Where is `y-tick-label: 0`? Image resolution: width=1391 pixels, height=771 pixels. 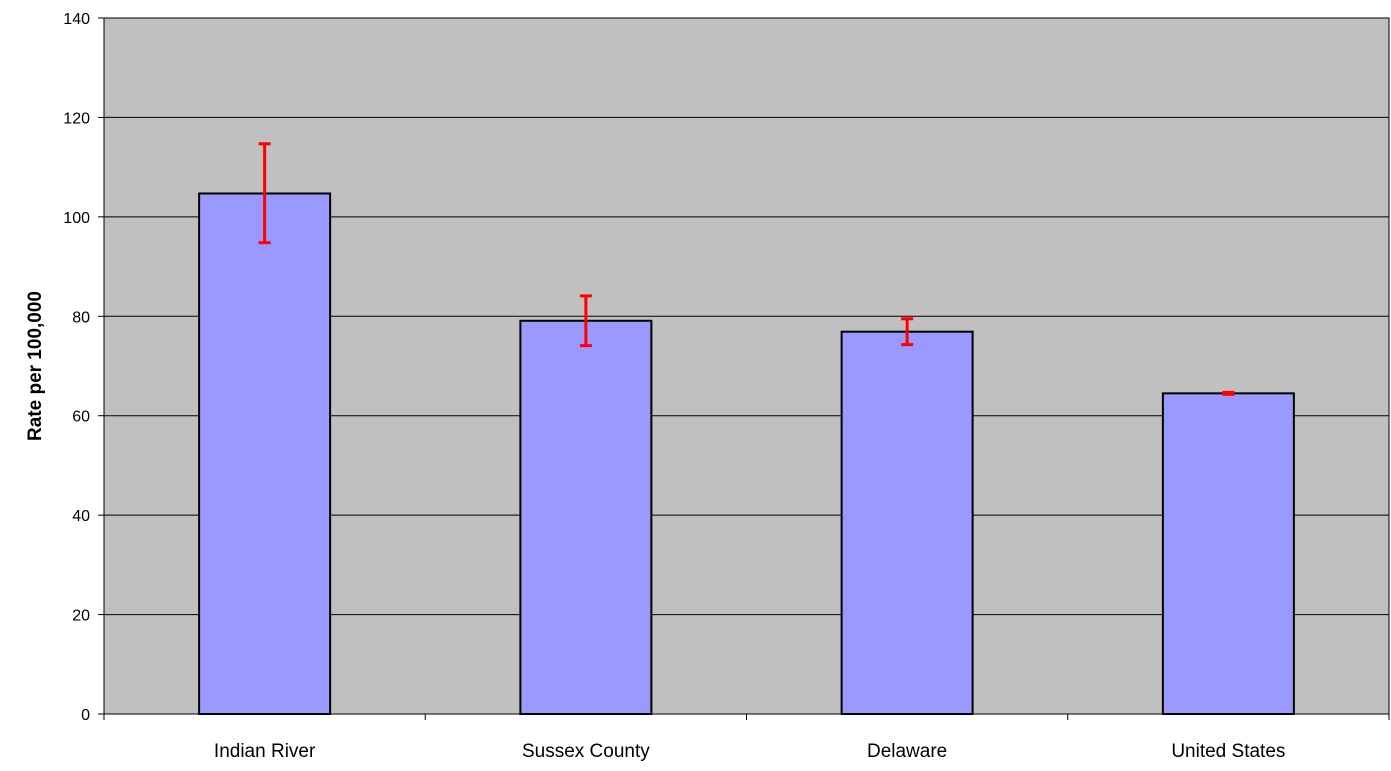 y-tick-label: 0 is located at coordinates (85, 715).